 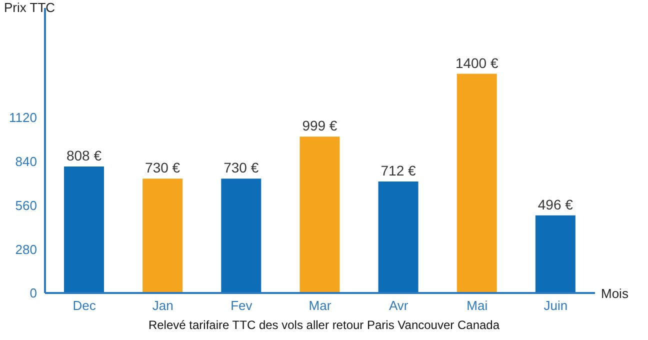 I want to click on x-tick-label: Mar, so click(x=320, y=306).